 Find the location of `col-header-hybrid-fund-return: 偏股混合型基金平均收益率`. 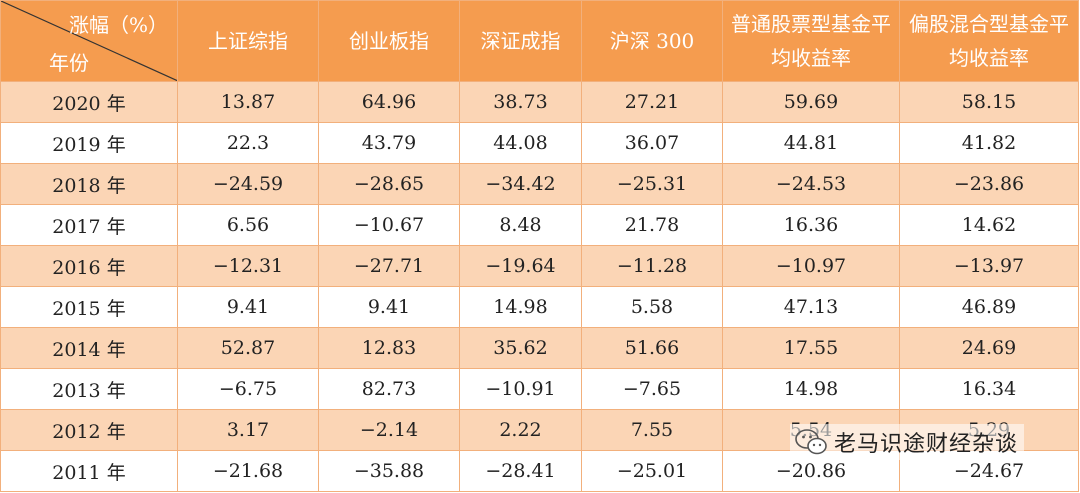

col-header-hybrid-fund-return: 偏股混合型基金平均收益率 is located at coordinates (989, 41).